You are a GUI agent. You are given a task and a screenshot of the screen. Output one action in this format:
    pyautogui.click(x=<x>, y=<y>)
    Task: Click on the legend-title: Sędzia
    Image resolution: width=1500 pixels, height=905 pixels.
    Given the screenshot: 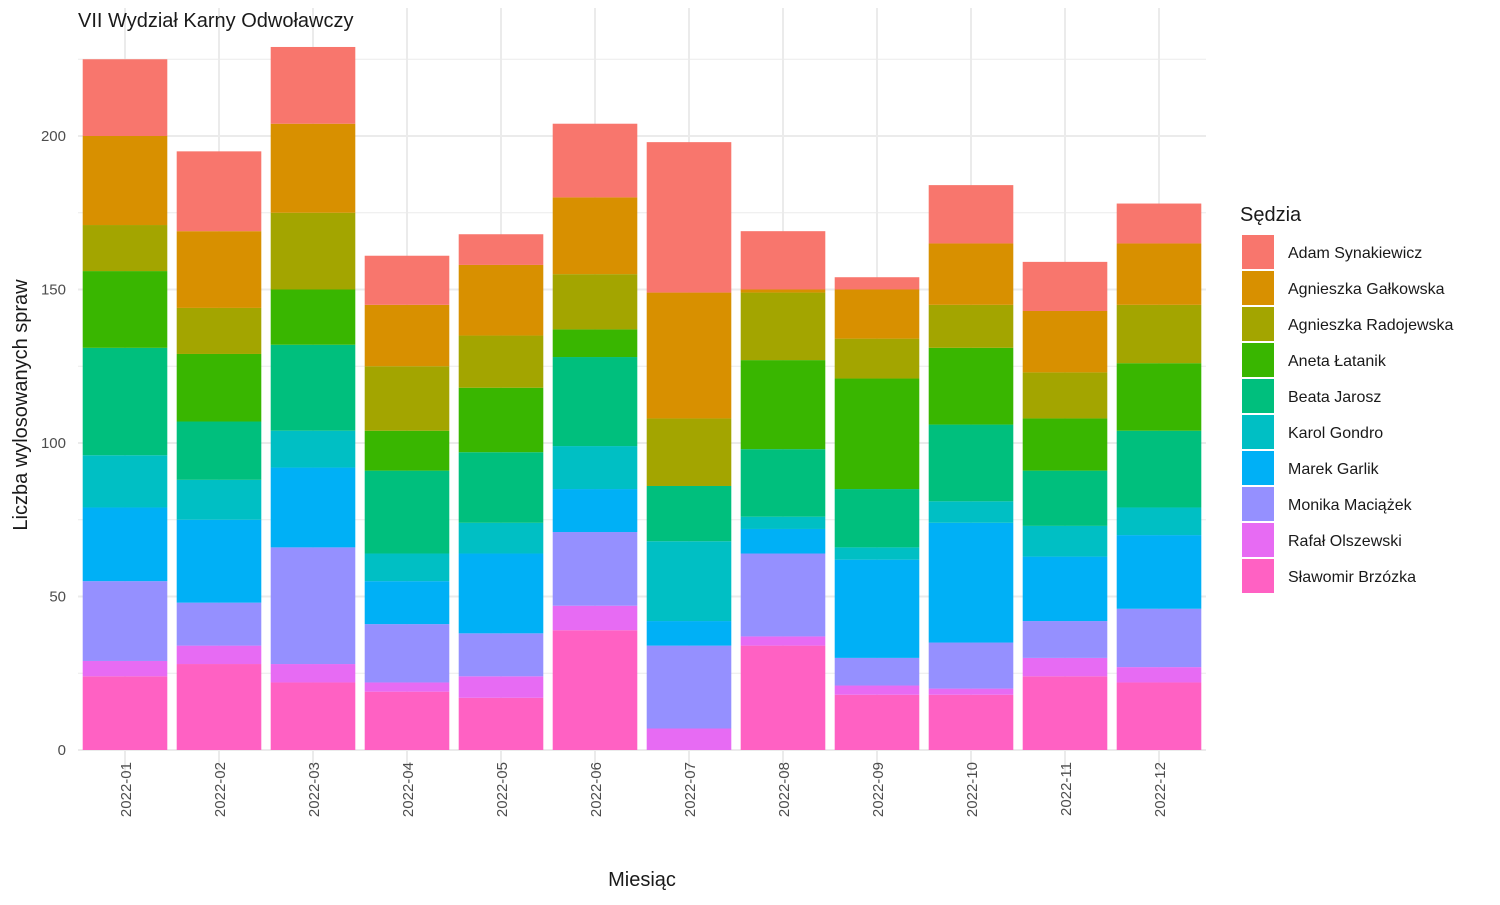 What is the action you would take?
    pyautogui.click(x=1271, y=215)
    